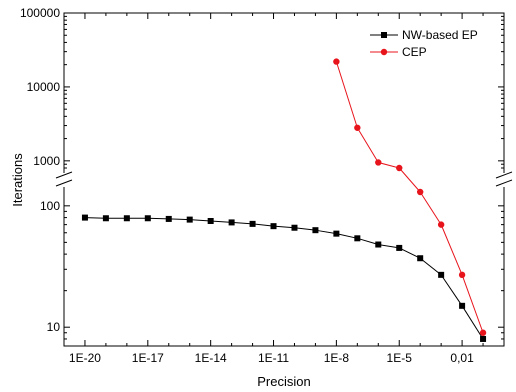 This screenshot has width=516, height=392. Describe the element at coordinates (54, 327) in the screenshot. I see `y-tick-label: 10` at that location.